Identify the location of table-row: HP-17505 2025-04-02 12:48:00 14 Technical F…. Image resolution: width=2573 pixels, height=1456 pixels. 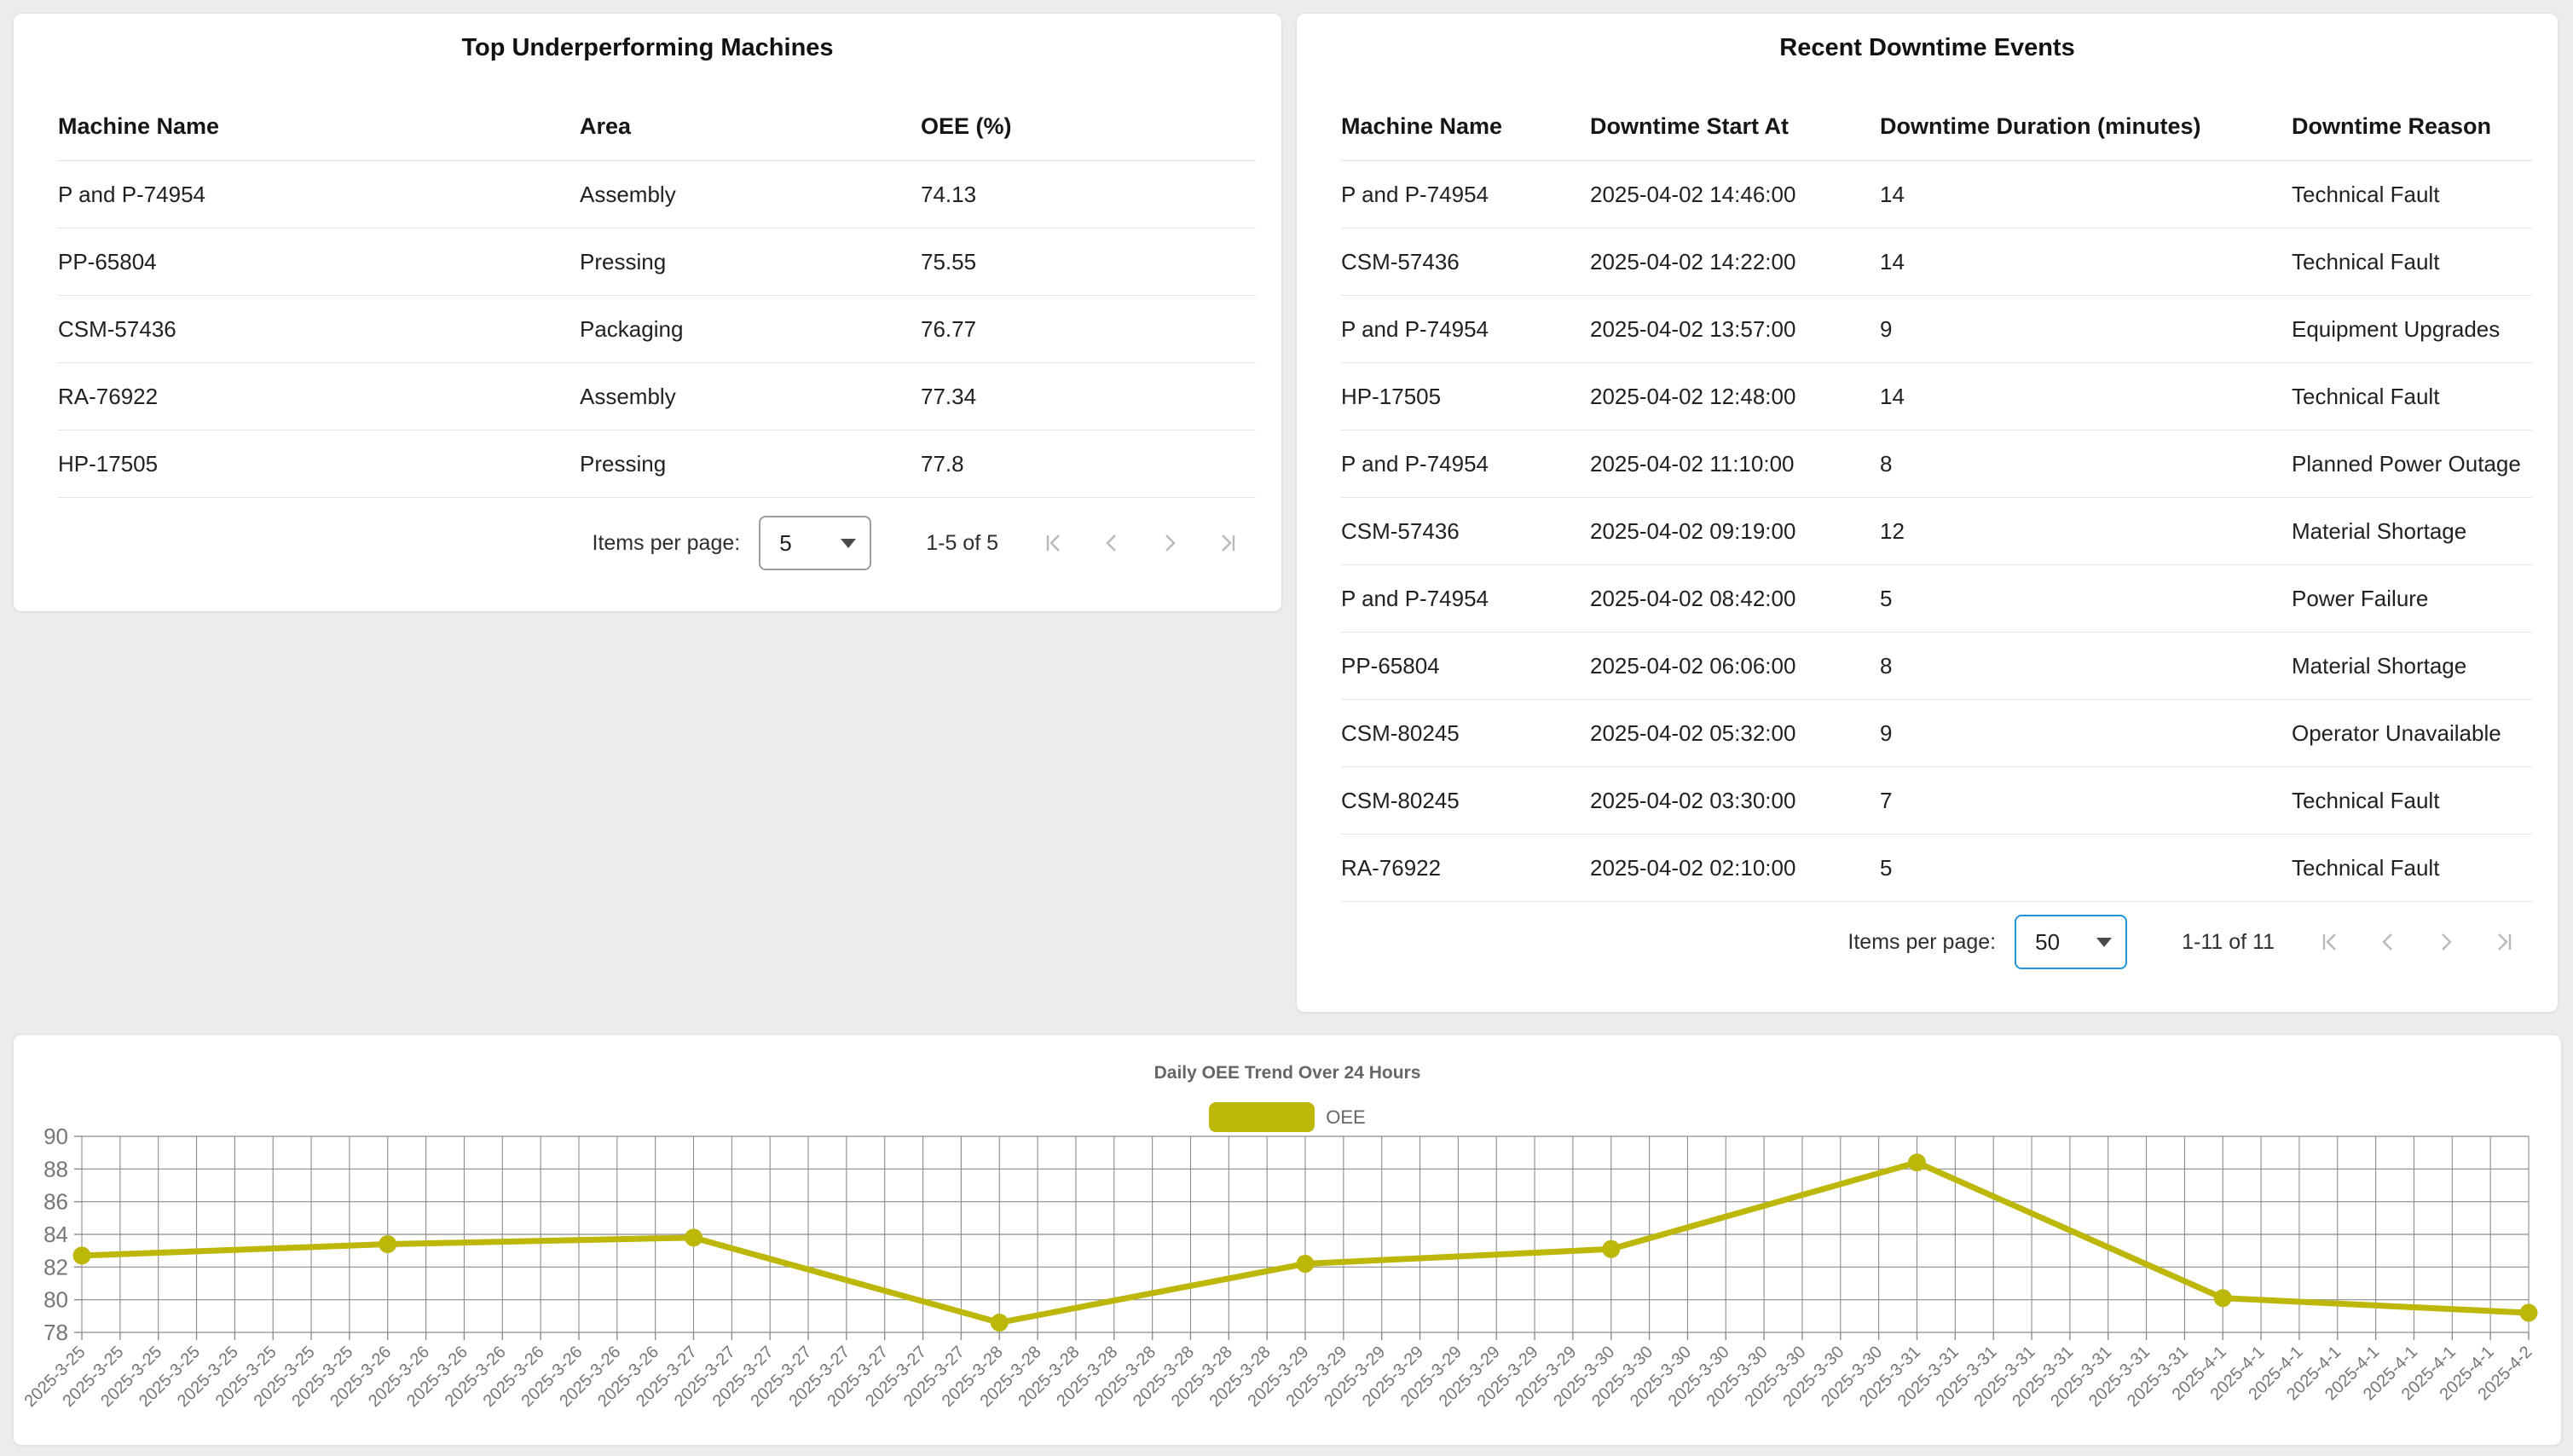
(1936, 396).